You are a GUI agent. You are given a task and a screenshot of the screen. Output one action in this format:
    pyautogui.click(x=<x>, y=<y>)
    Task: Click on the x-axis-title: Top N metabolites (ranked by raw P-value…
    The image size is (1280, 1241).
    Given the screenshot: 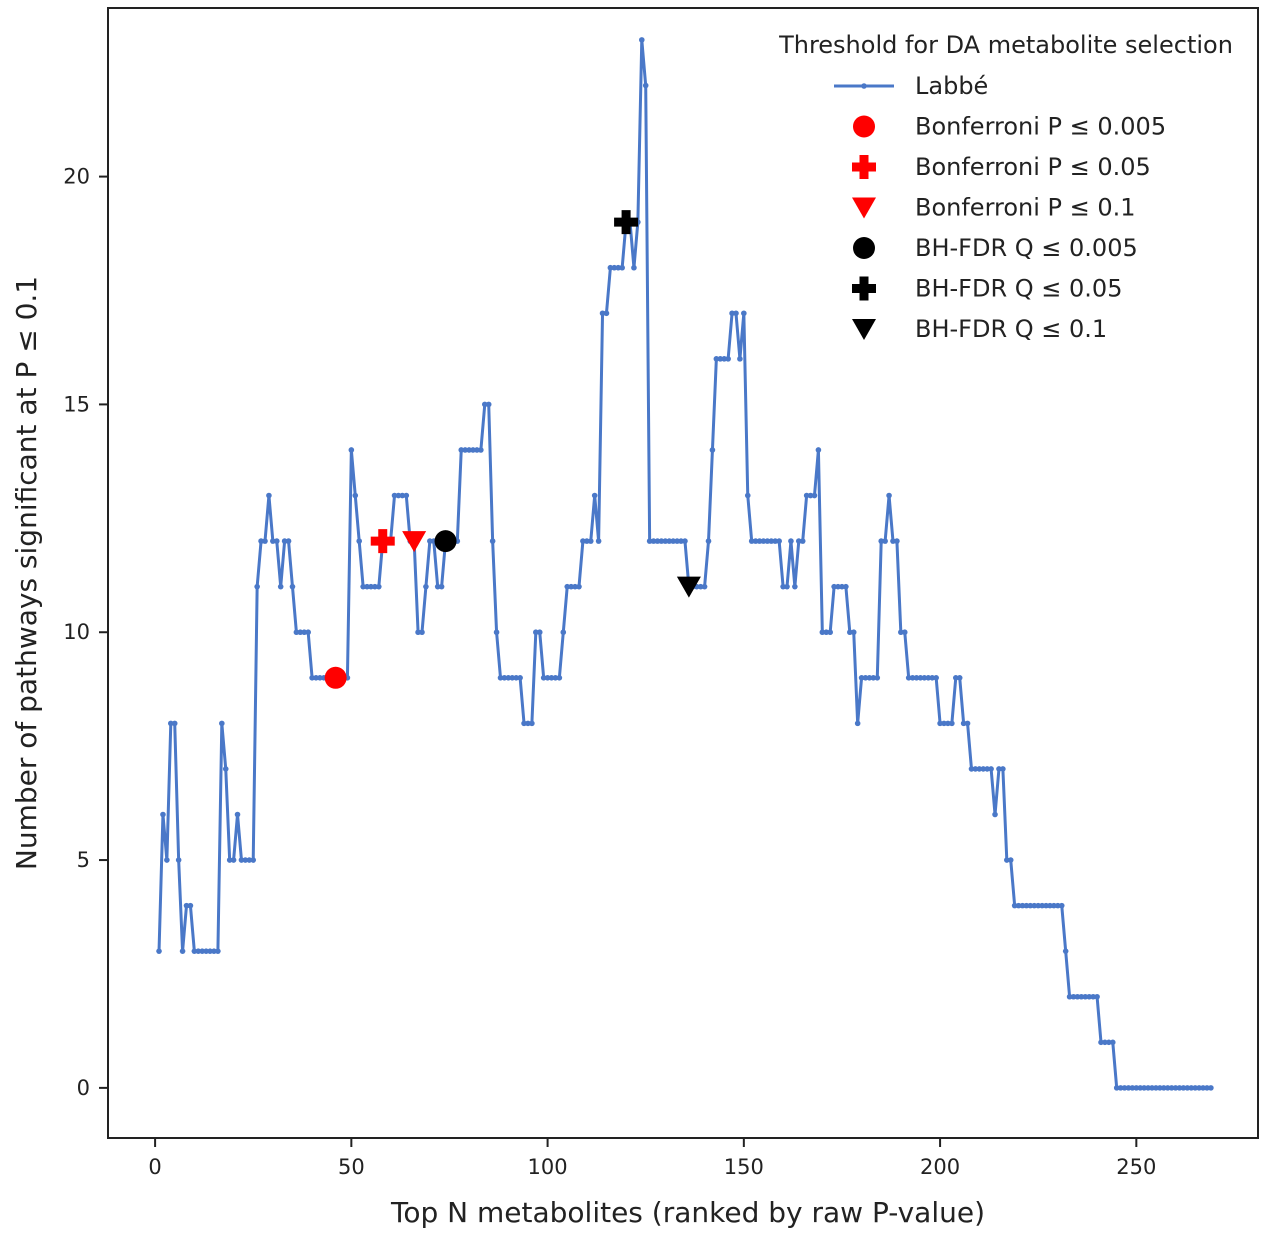 What is the action you would take?
    pyautogui.click(x=687, y=1212)
    